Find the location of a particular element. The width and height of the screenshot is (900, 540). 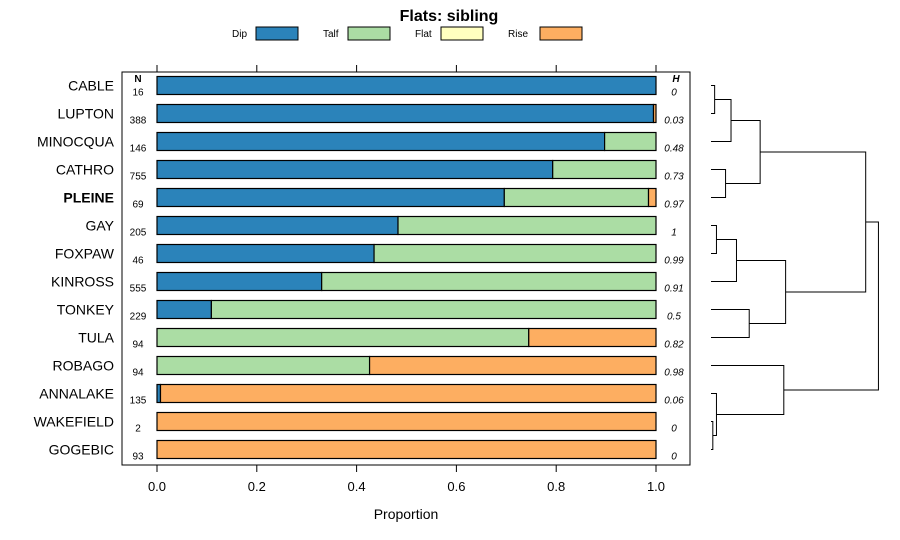

n-value-cable: 16 is located at coordinates (138, 93).